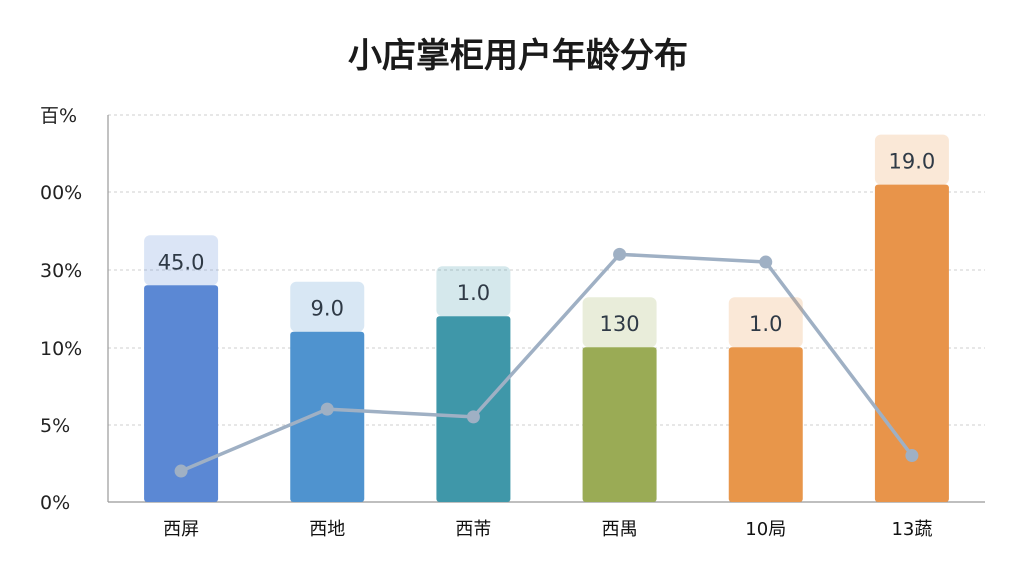  I want to click on y-axis-ticks: 0% 5% 10% 30% 00% 百%, so click(61, 309).